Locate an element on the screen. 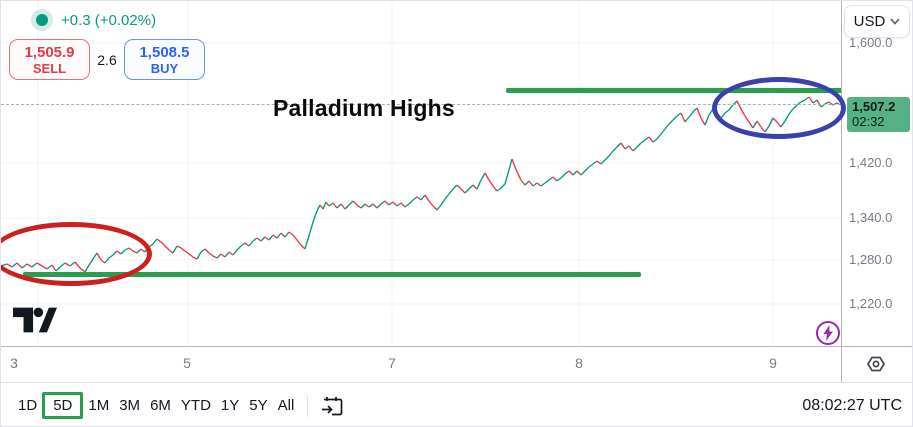  spread-value: 2.6 is located at coordinates (107, 59).